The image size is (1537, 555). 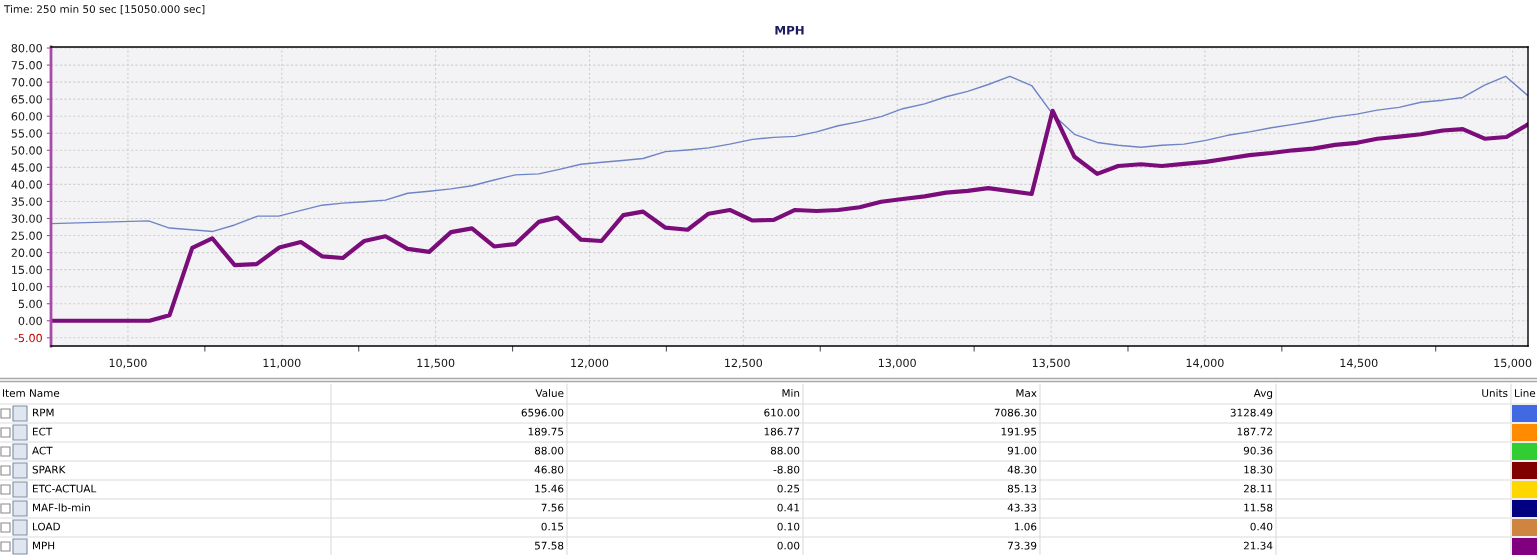 I want to click on y-tick-label: 25.00, so click(x=26, y=235).